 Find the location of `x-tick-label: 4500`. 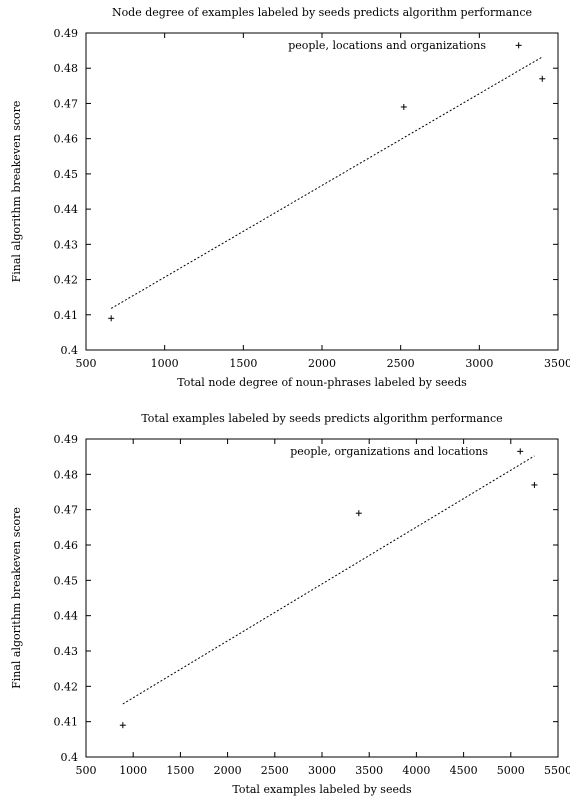

x-tick-label: 4500 is located at coordinates (464, 770).